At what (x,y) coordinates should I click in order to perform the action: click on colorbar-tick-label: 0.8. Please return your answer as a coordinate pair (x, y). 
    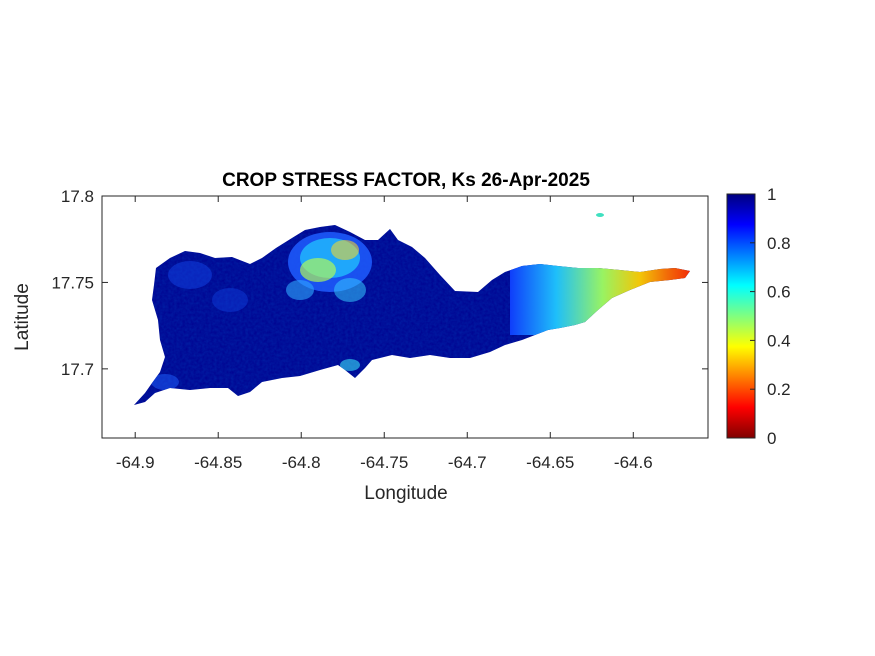
    Looking at the image, I should click on (779, 243).